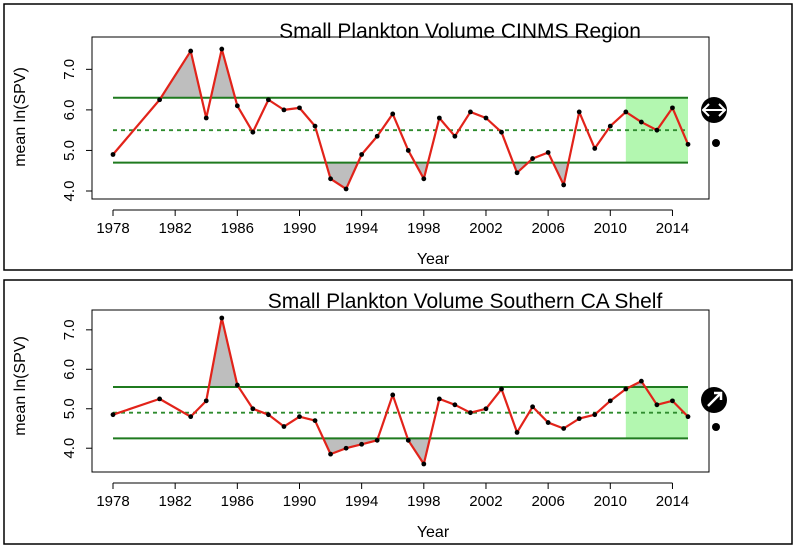 This screenshot has height=554, width=800. Describe the element at coordinates (460, 31) in the screenshot. I see `chart-title: Small Plankton Volume CINMS Region` at that location.